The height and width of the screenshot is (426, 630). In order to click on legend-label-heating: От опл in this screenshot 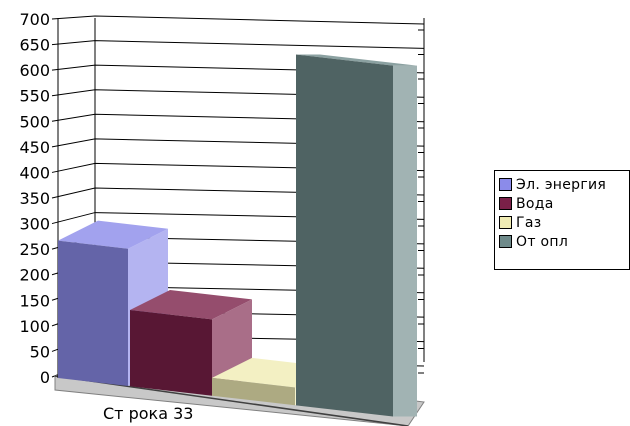, I will do `click(542, 241)`.